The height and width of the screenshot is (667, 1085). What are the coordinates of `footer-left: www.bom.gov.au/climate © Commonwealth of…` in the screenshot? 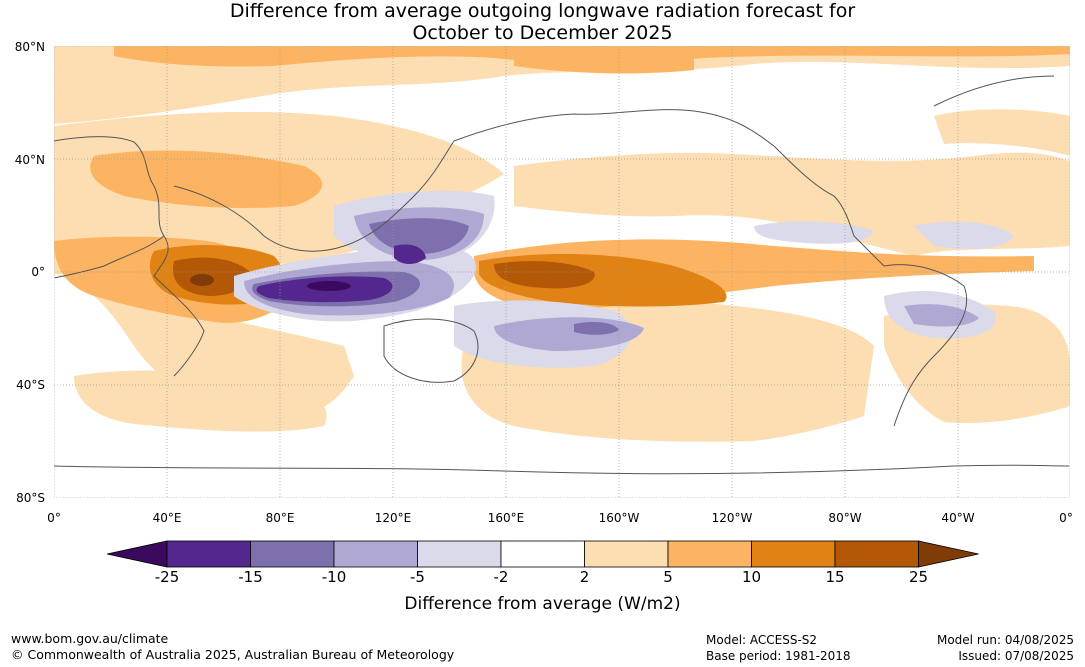 It's located at (232, 647).